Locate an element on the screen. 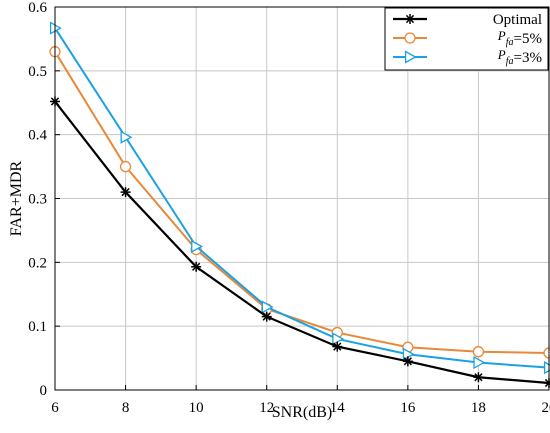 This screenshot has width=550, height=433. x-tick-label: 8 is located at coordinates (126, 408).